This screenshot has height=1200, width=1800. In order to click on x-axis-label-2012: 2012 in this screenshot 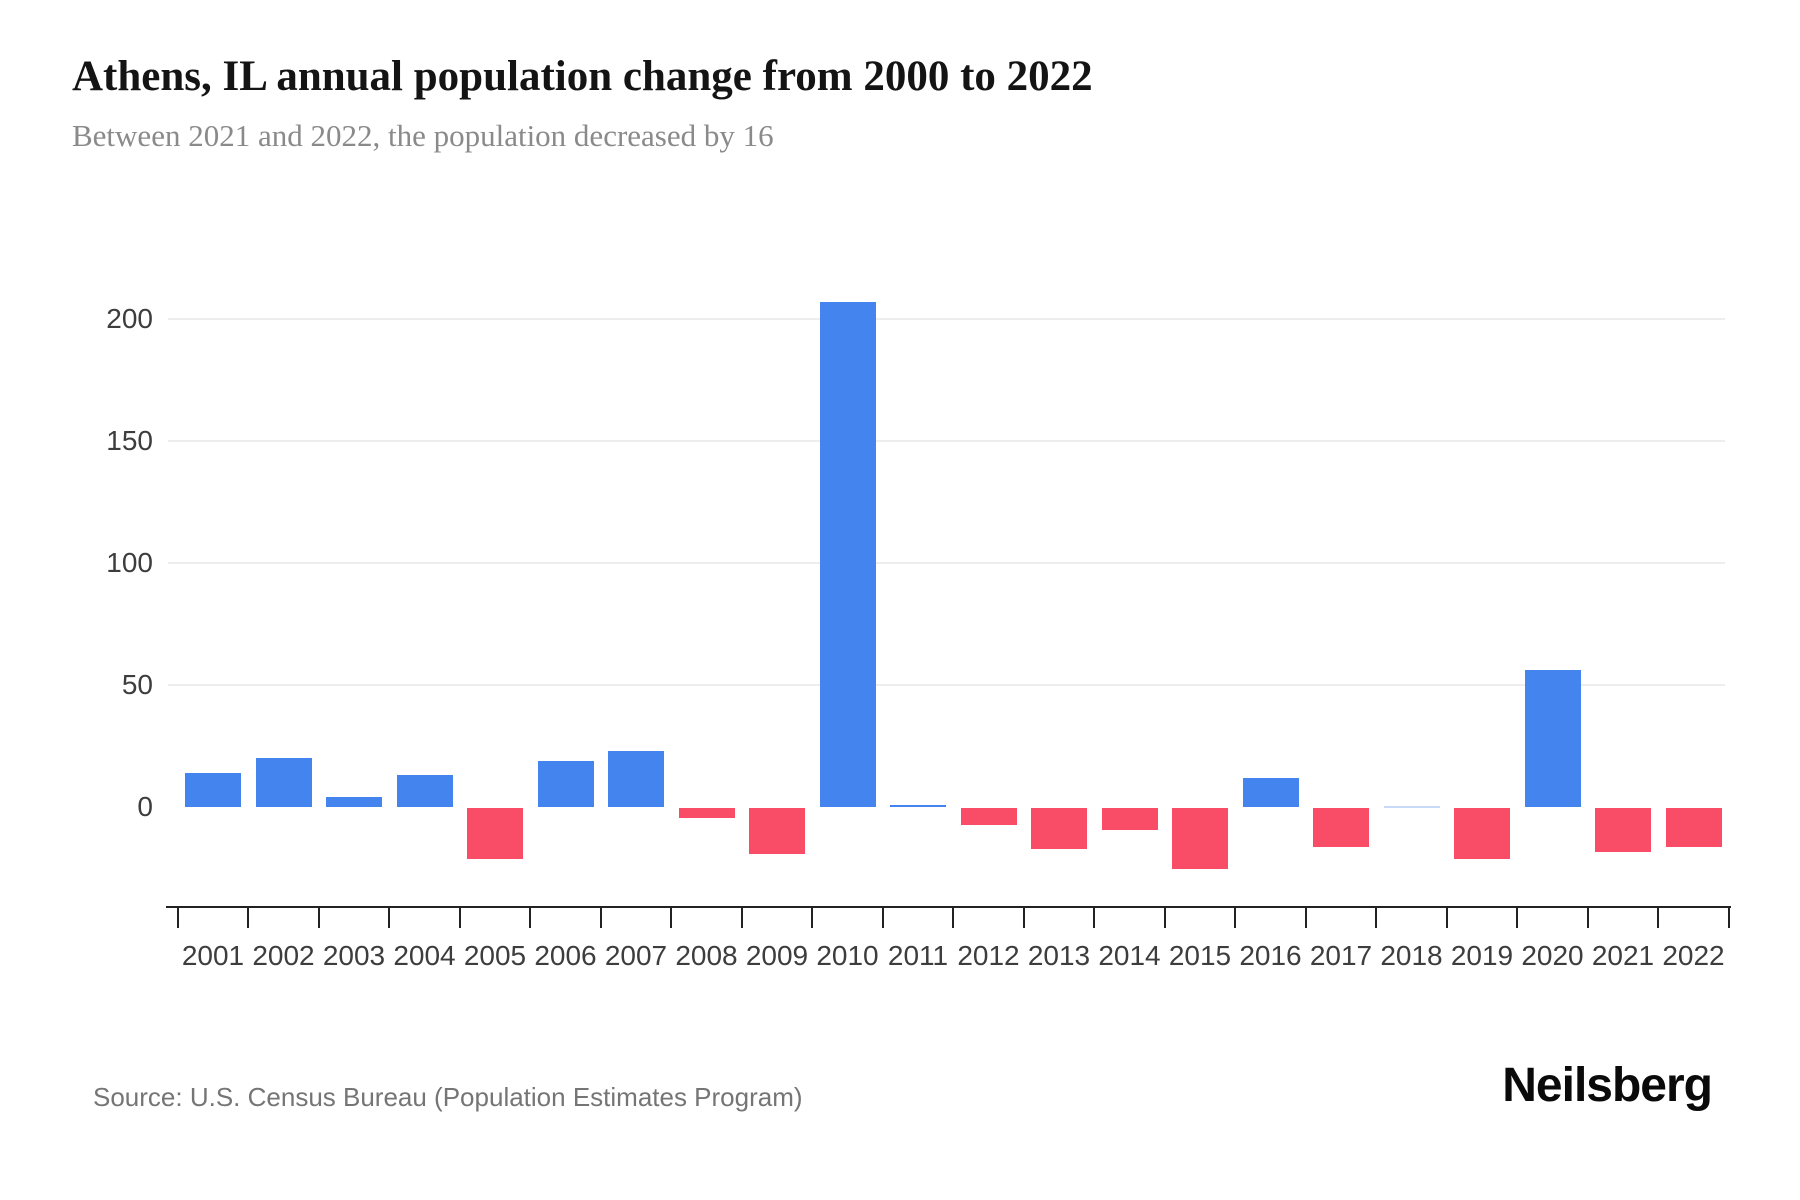, I will do `click(988, 955)`.